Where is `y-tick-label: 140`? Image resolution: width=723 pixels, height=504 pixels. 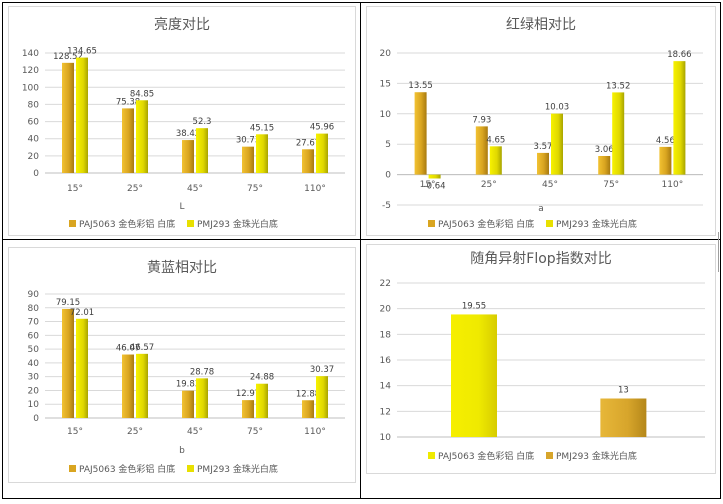
y-tick-label: 140 is located at coordinates (30, 54).